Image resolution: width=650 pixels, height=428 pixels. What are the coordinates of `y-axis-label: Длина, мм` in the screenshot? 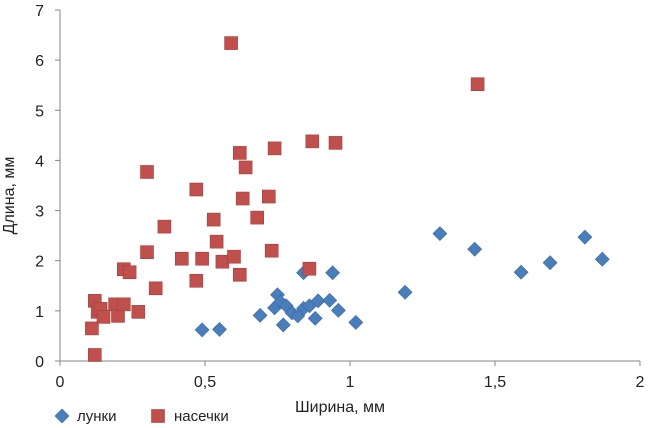 It's located at (9, 196).